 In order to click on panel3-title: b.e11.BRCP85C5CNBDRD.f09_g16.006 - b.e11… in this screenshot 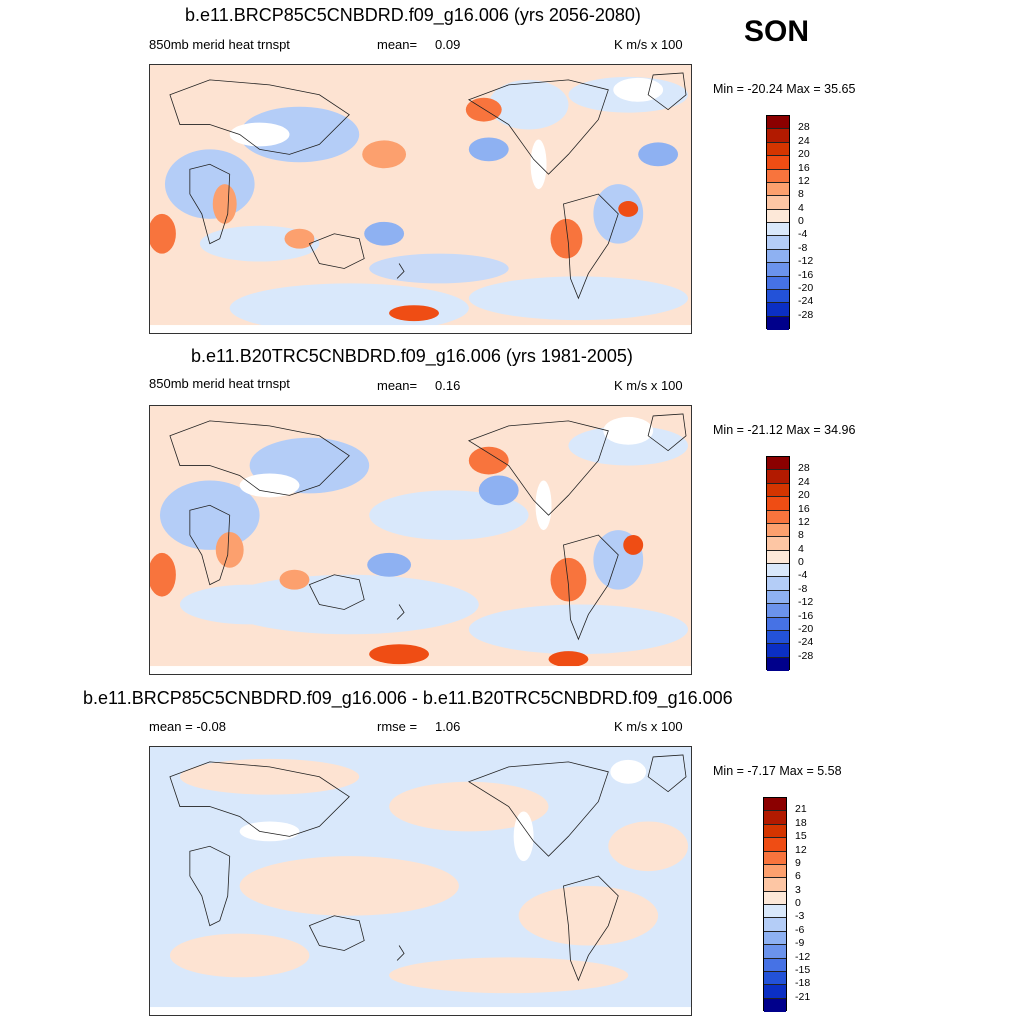, I will do `click(408, 698)`.